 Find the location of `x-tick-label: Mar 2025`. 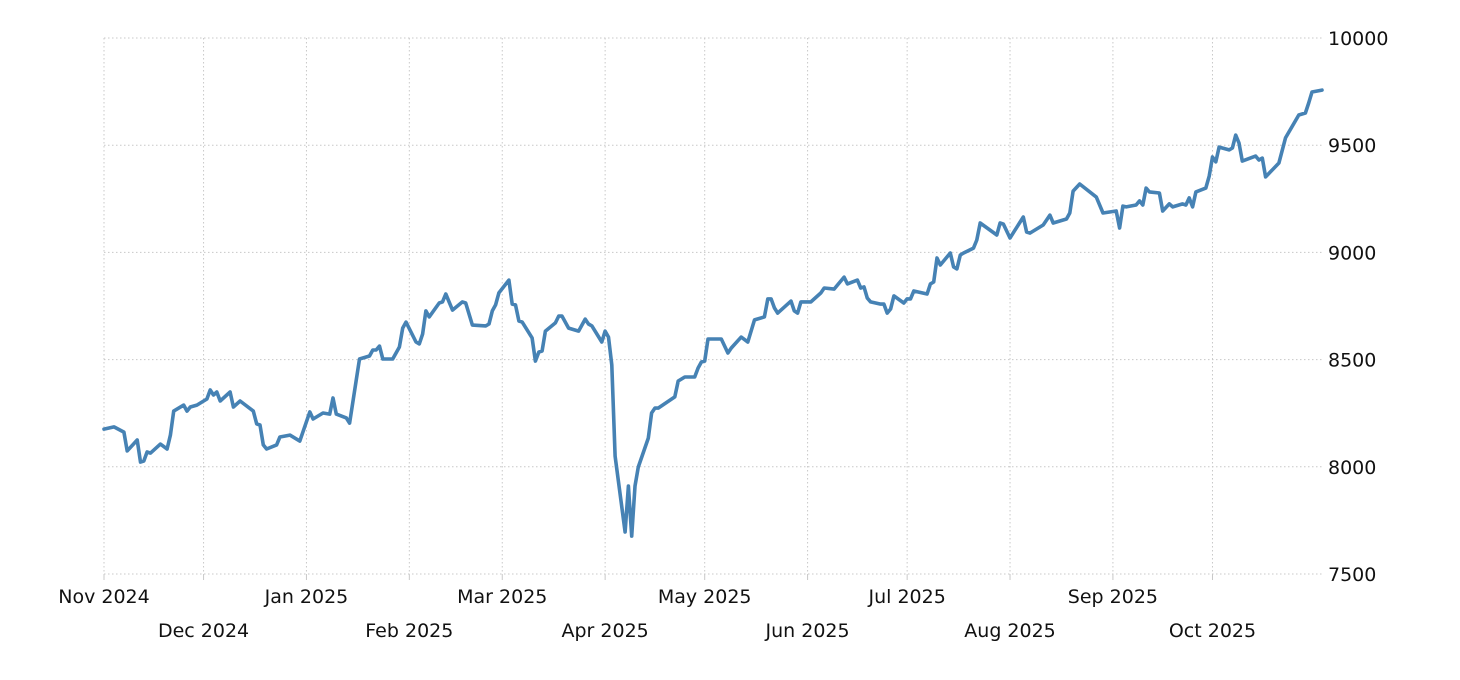

x-tick-label: Mar 2025 is located at coordinates (502, 597).